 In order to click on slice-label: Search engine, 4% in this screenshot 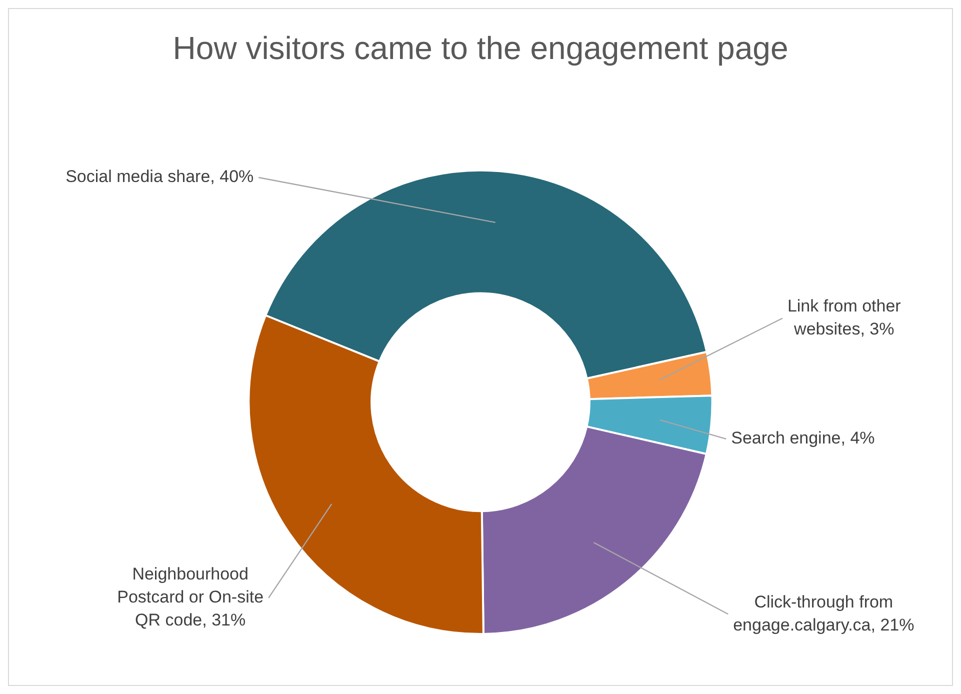, I will do `click(803, 438)`.